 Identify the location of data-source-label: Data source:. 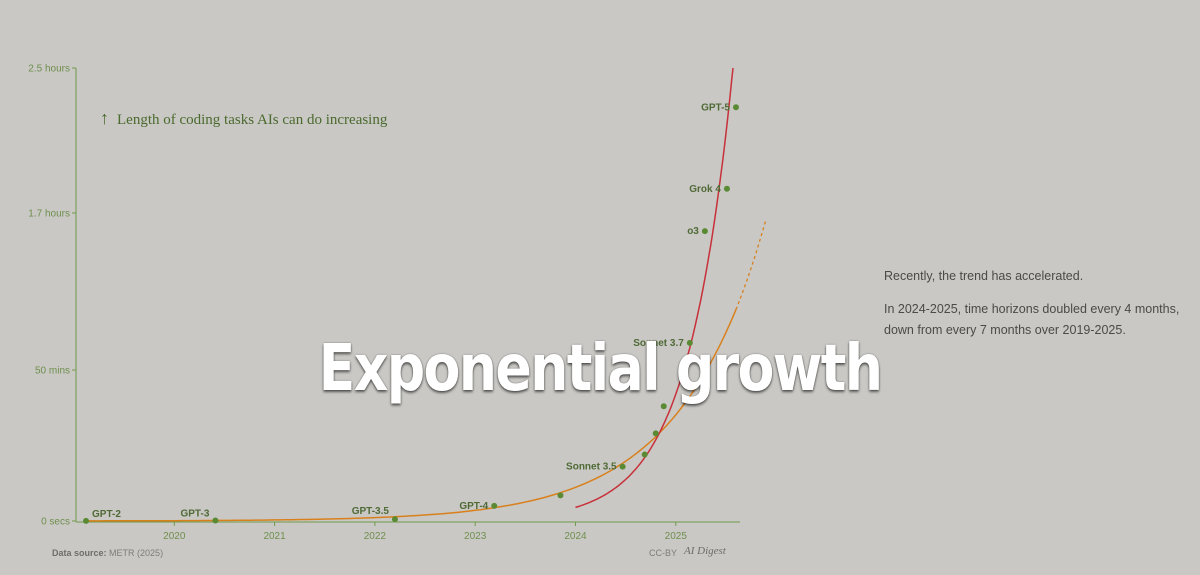
(79, 553).